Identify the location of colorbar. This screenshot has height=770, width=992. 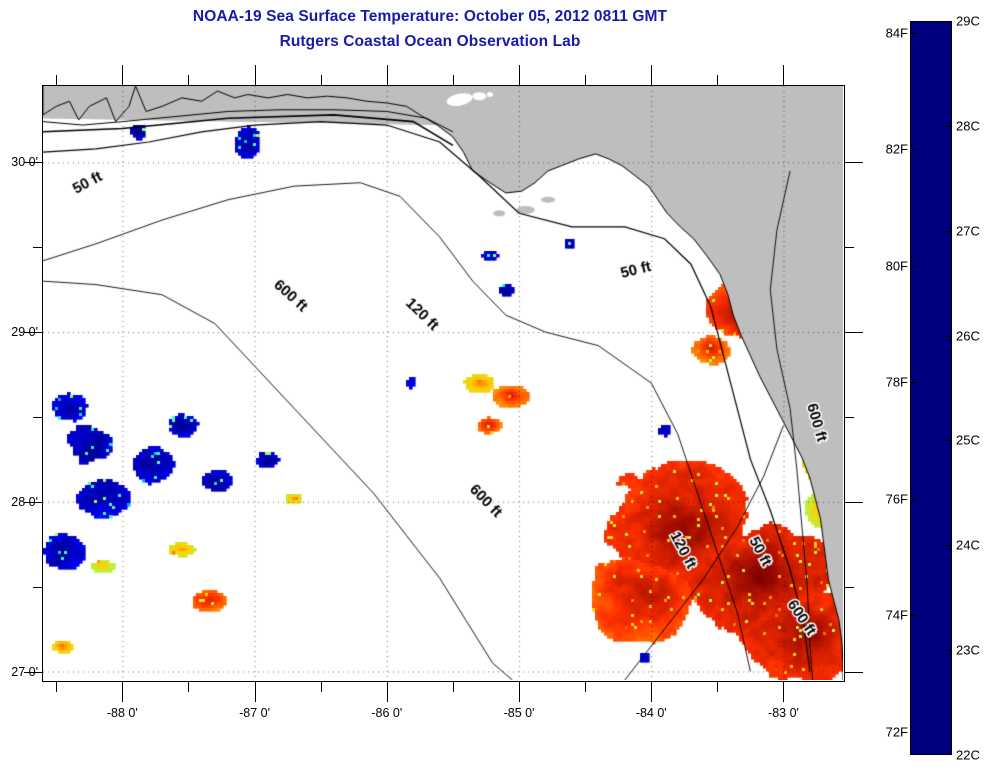
(931, 388).